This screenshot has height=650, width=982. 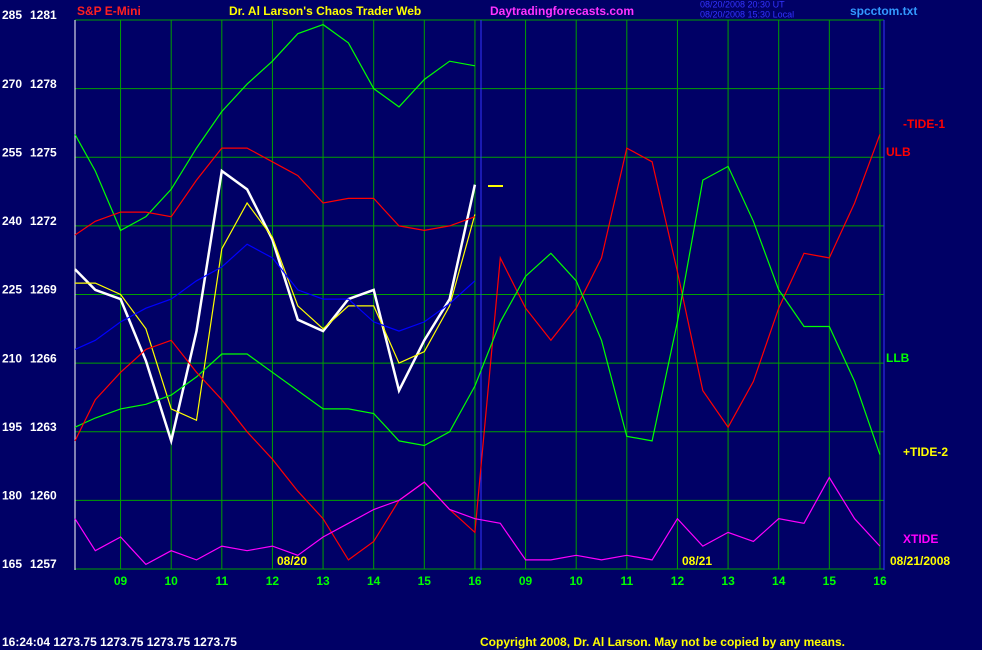 I want to click on y-tick-label: 180, so click(x=12, y=496).